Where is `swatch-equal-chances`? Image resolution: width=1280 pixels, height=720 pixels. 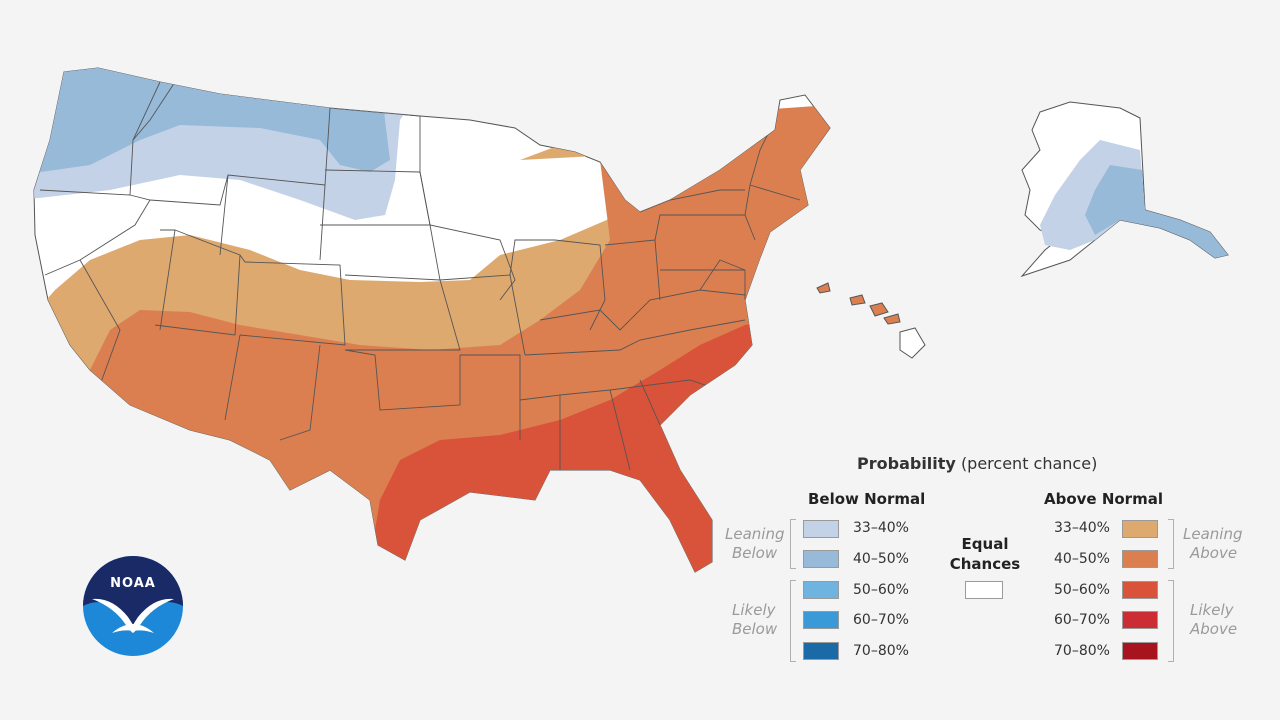 swatch-equal-chances is located at coordinates (984, 590).